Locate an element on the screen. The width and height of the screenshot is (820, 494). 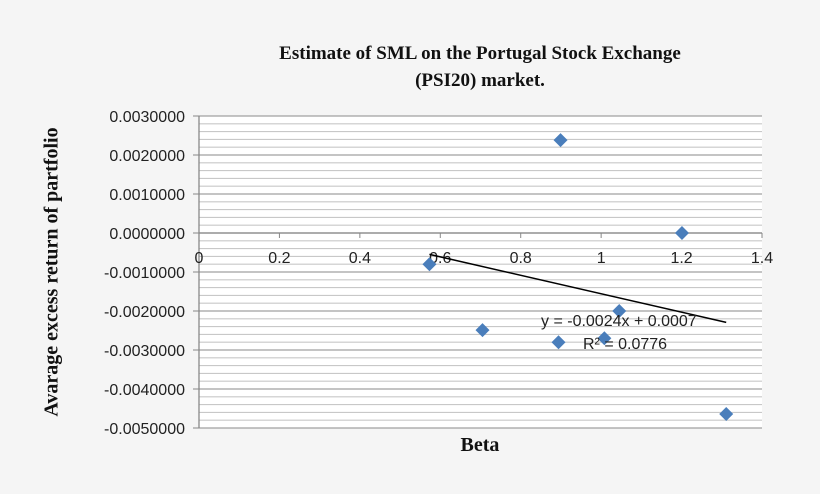
y-tick-label: -0.0040000 is located at coordinates (144, 390).